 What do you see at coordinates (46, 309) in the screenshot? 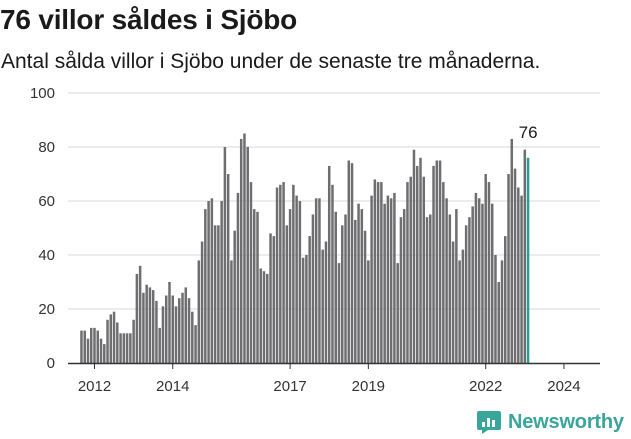
I see `y-tick-label: 20` at bounding box center [46, 309].